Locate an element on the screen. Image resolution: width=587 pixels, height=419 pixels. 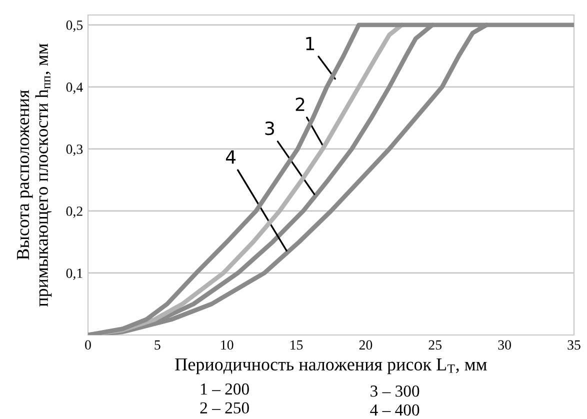
annotation: 2 is located at coordinates (300, 104).